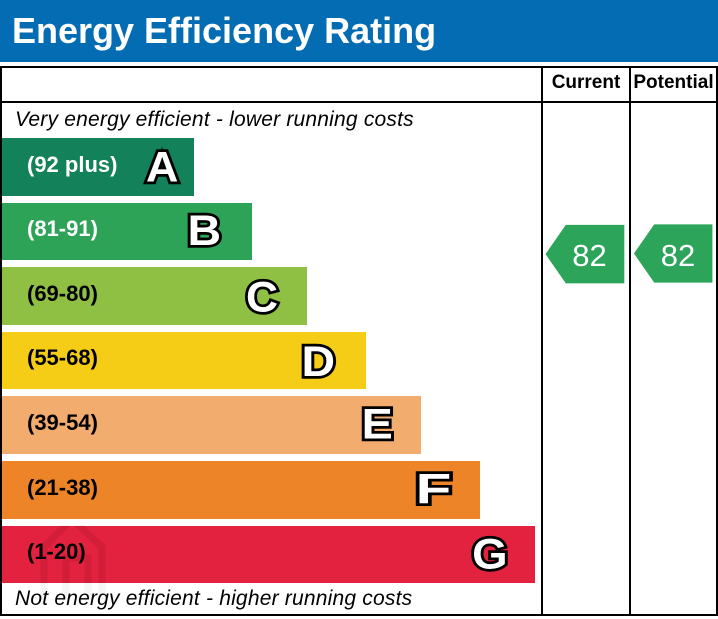  Describe the element at coordinates (205, 231) in the screenshot. I see `svg-text: B` at that location.